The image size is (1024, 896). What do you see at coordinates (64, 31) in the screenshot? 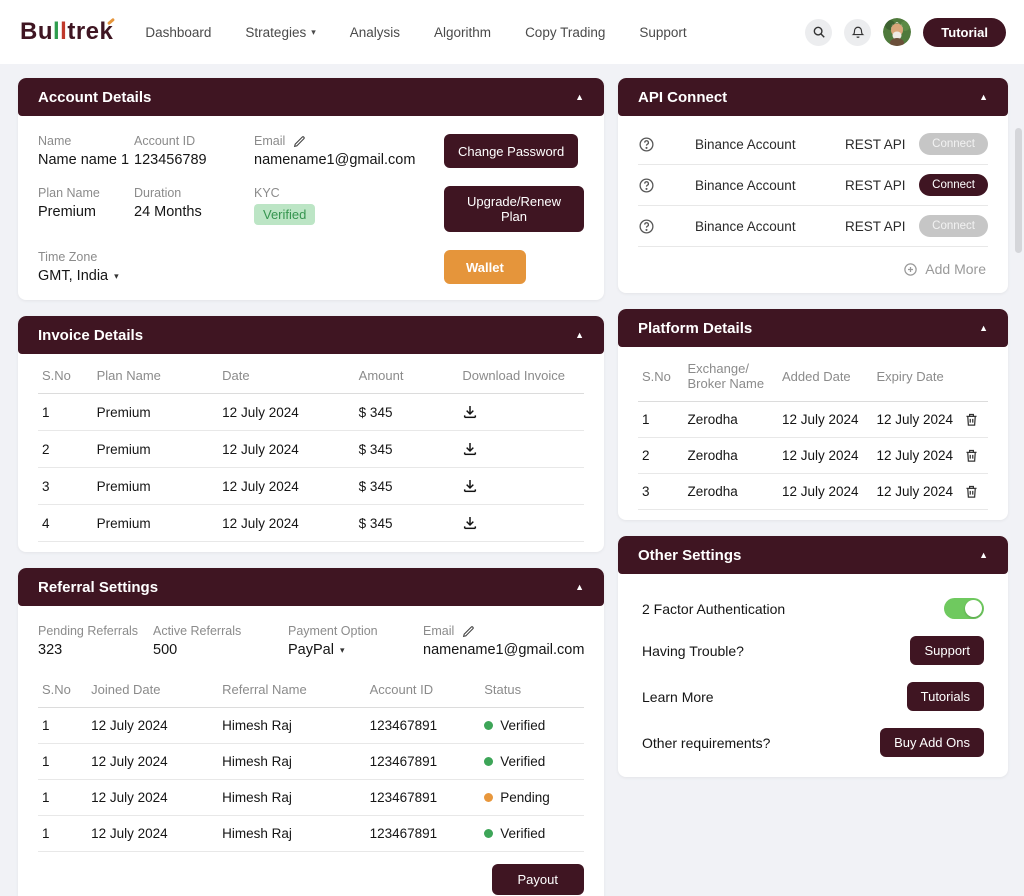
I see `logo-red-bar: l` at bounding box center [64, 31].